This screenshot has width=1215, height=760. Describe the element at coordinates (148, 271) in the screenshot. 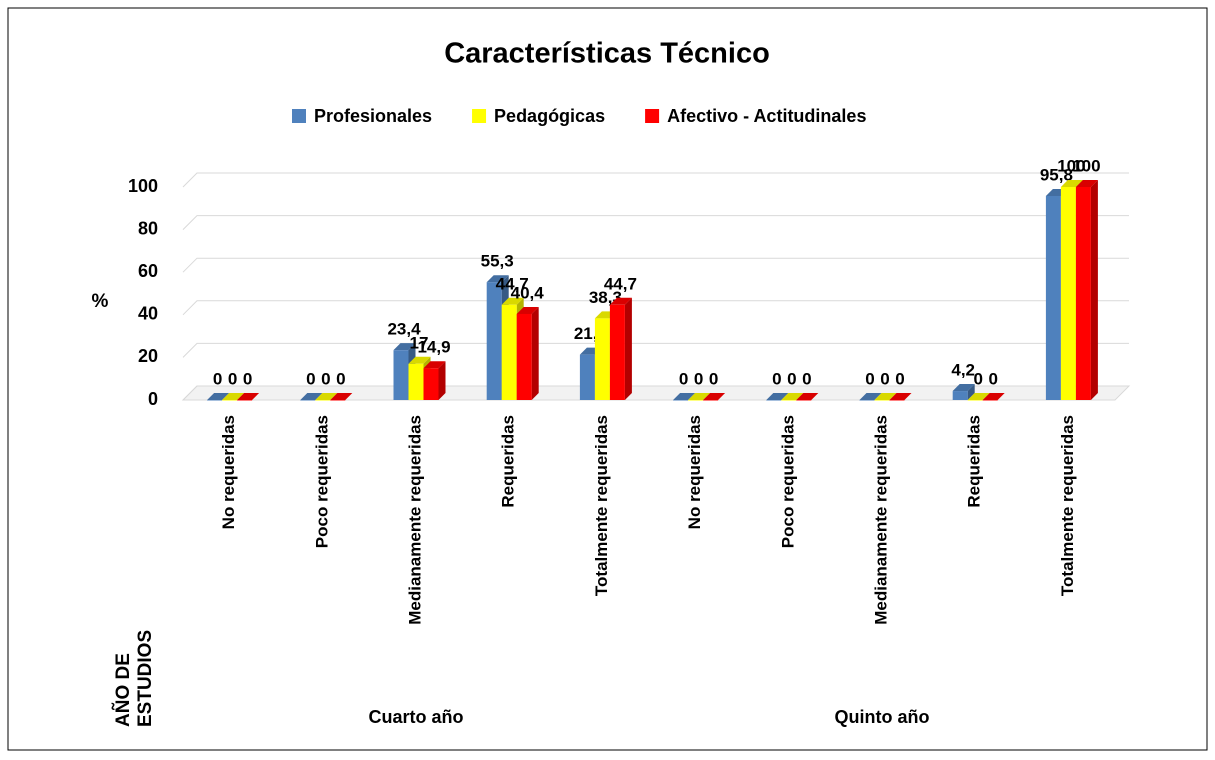

I see `y-tick-label: 60` at that location.